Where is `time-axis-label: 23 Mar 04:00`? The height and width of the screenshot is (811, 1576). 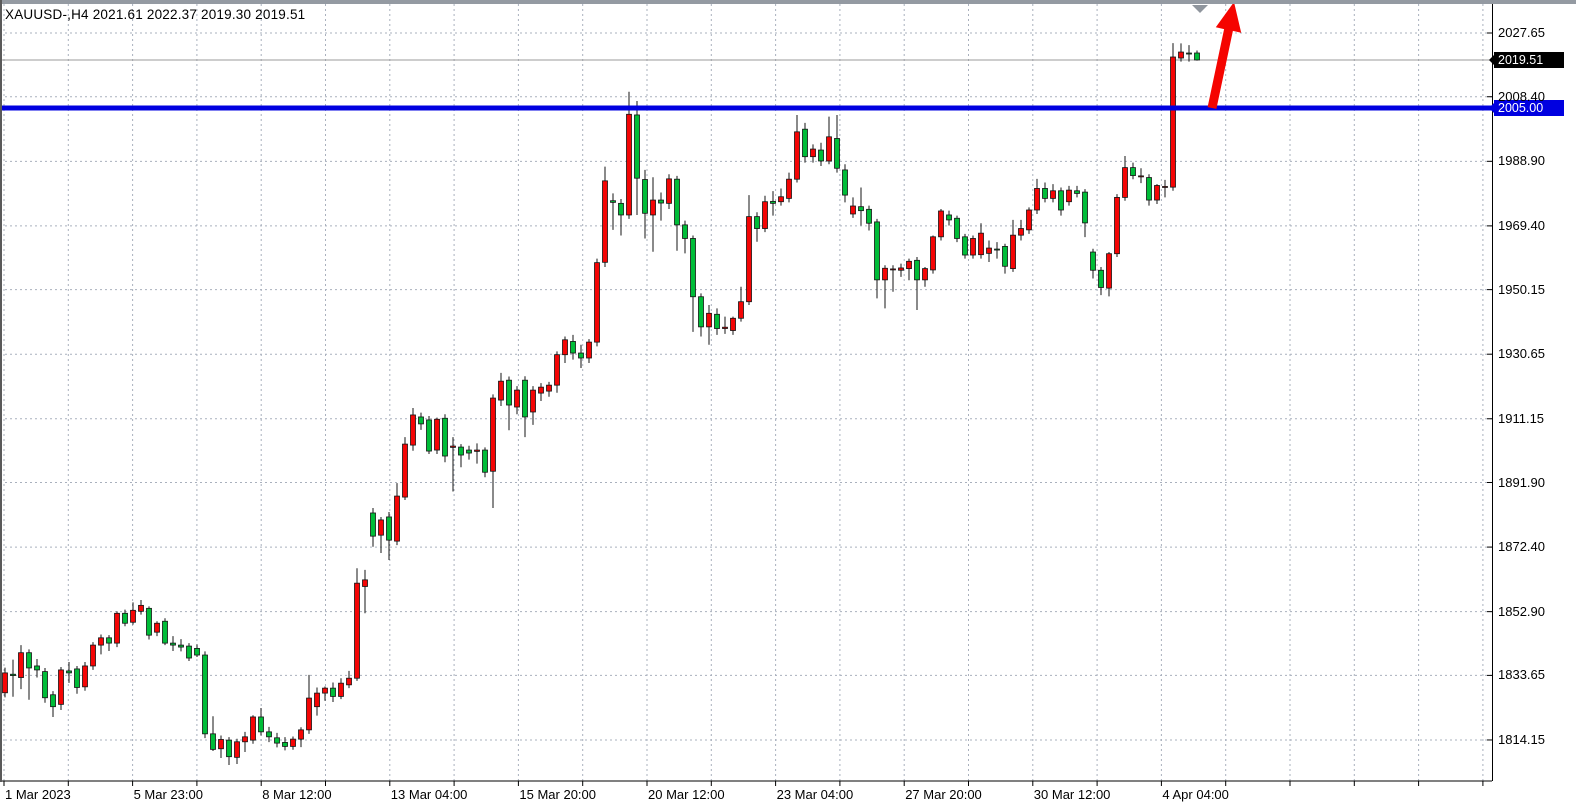 time-axis-label: 23 Mar 04:00 is located at coordinates (815, 794).